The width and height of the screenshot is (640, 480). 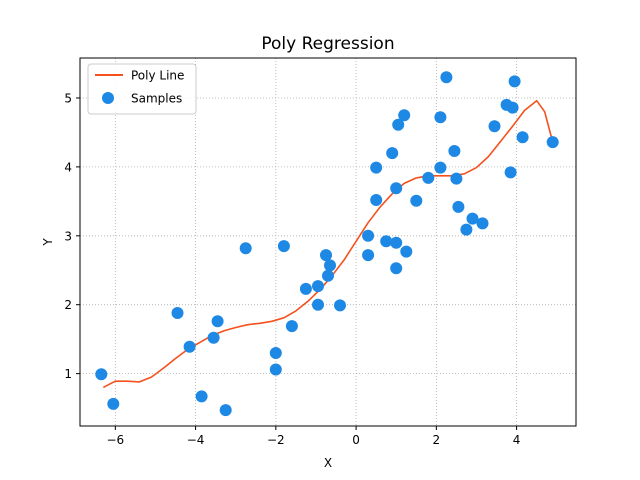 What do you see at coordinates (108, 98) in the screenshot?
I see `legend-samples-swatch` at bounding box center [108, 98].